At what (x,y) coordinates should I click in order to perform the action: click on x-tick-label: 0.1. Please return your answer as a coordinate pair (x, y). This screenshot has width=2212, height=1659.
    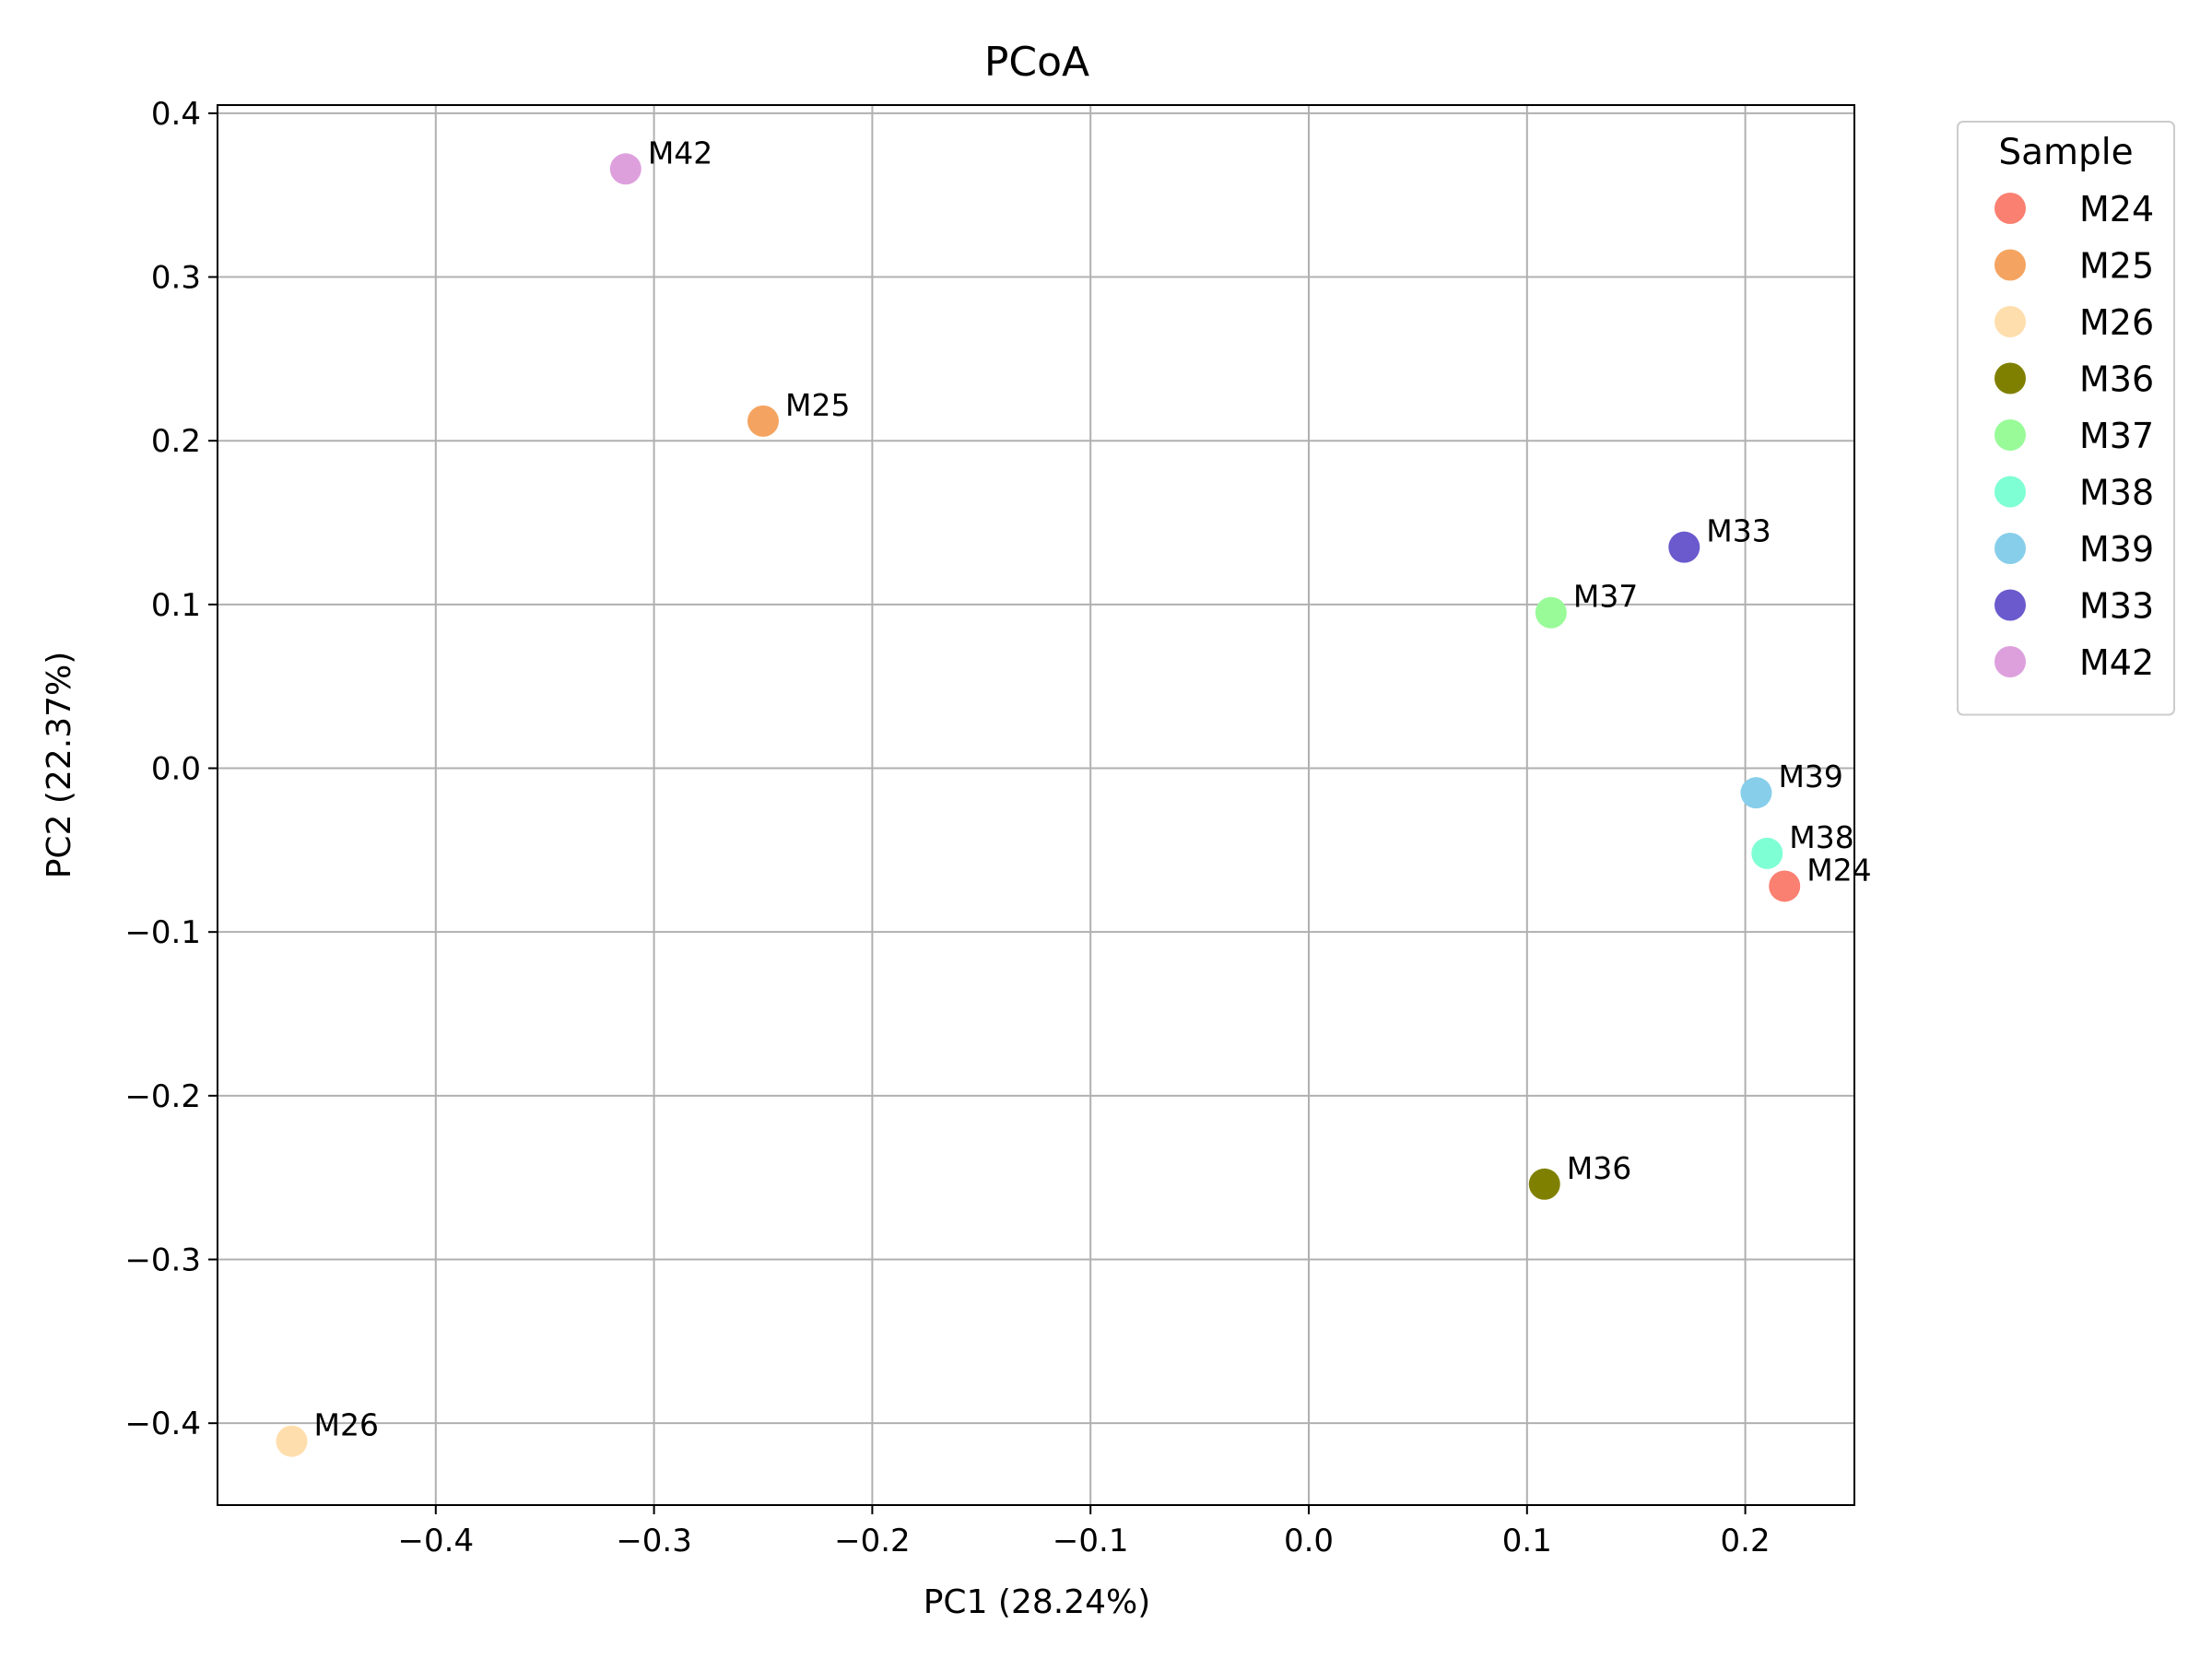
    Looking at the image, I should click on (1527, 1541).